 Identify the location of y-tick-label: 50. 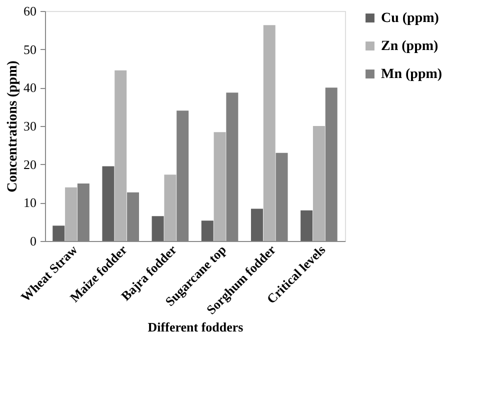
(30, 49).